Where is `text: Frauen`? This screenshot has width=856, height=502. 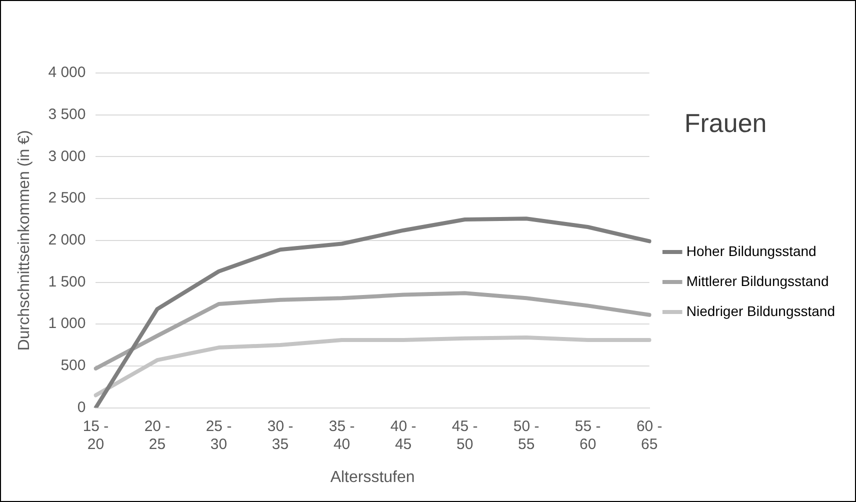
text: Frauen is located at coordinates (725, 123).